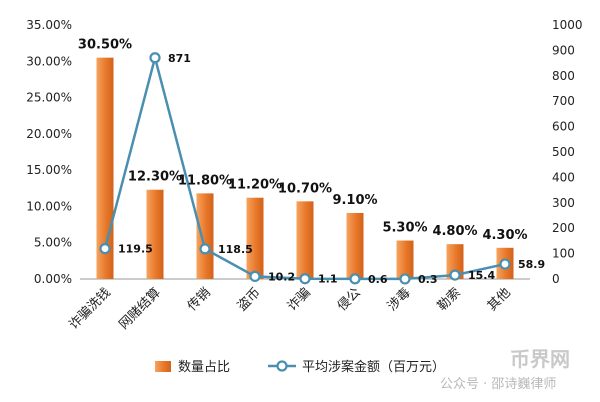 The image size is (600, 402). I want to click on bar-data-label: 4.80%, so click(454, 231).